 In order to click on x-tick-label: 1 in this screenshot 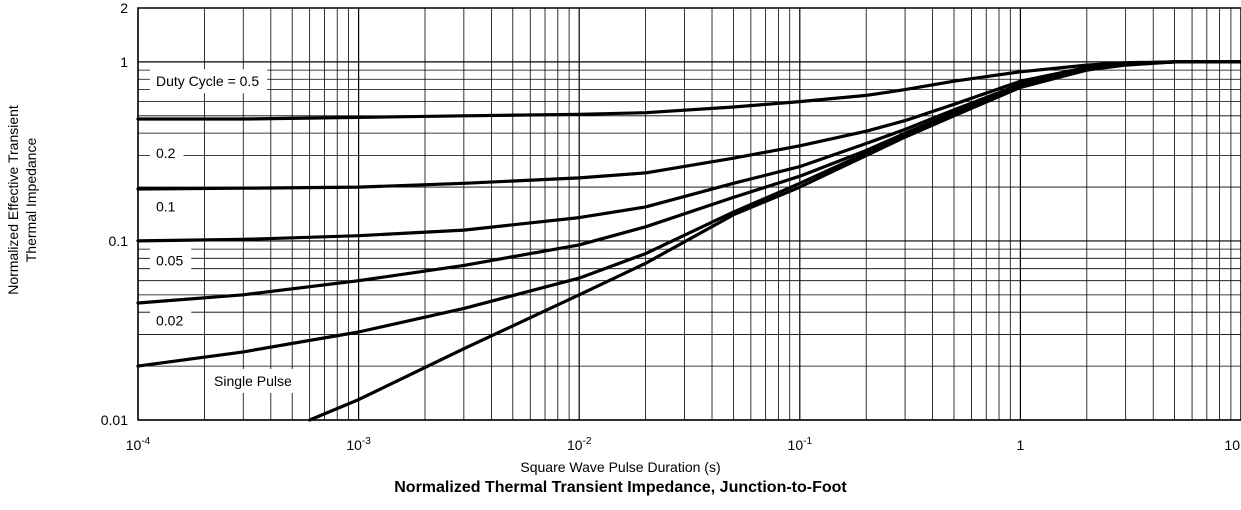, I will do `click(1021, 445)`.